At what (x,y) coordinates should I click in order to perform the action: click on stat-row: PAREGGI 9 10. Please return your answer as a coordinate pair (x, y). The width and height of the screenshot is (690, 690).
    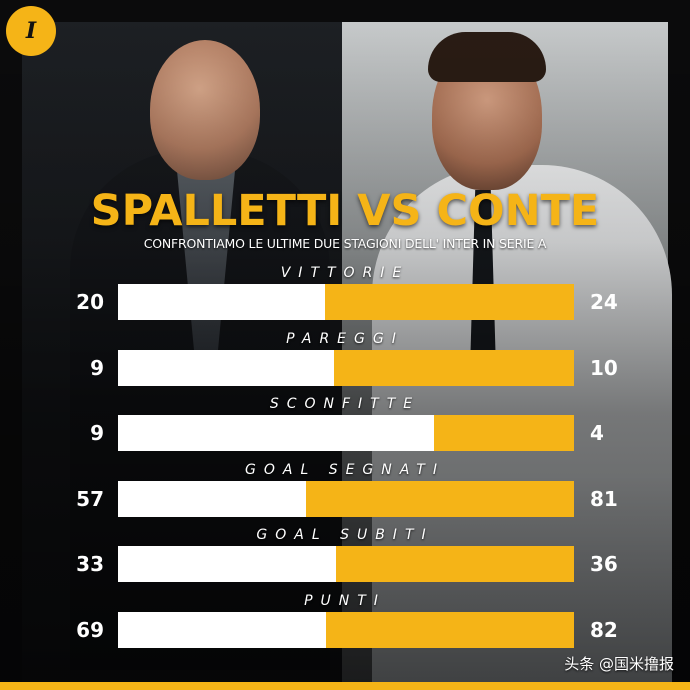
    Looking at the image, I should click on (345, 360).